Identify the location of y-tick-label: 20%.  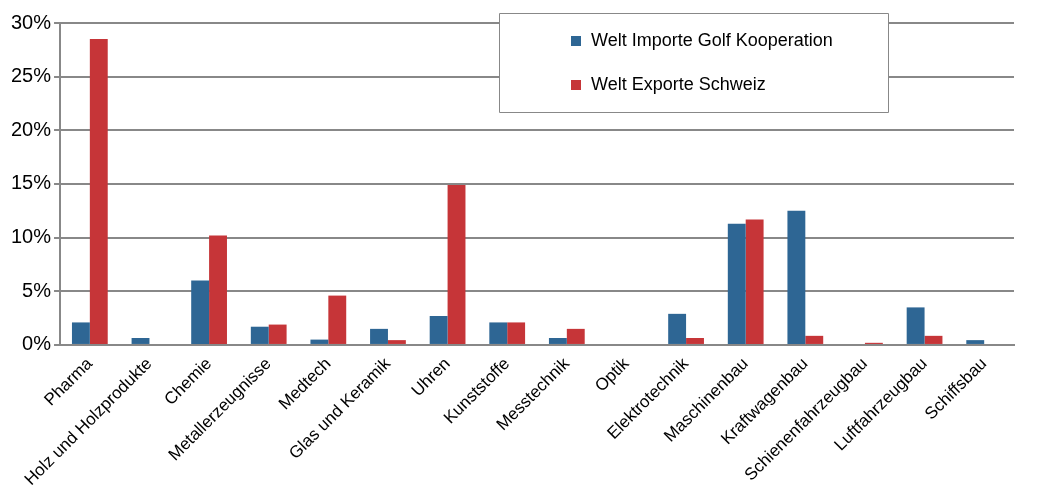
(31, 128).